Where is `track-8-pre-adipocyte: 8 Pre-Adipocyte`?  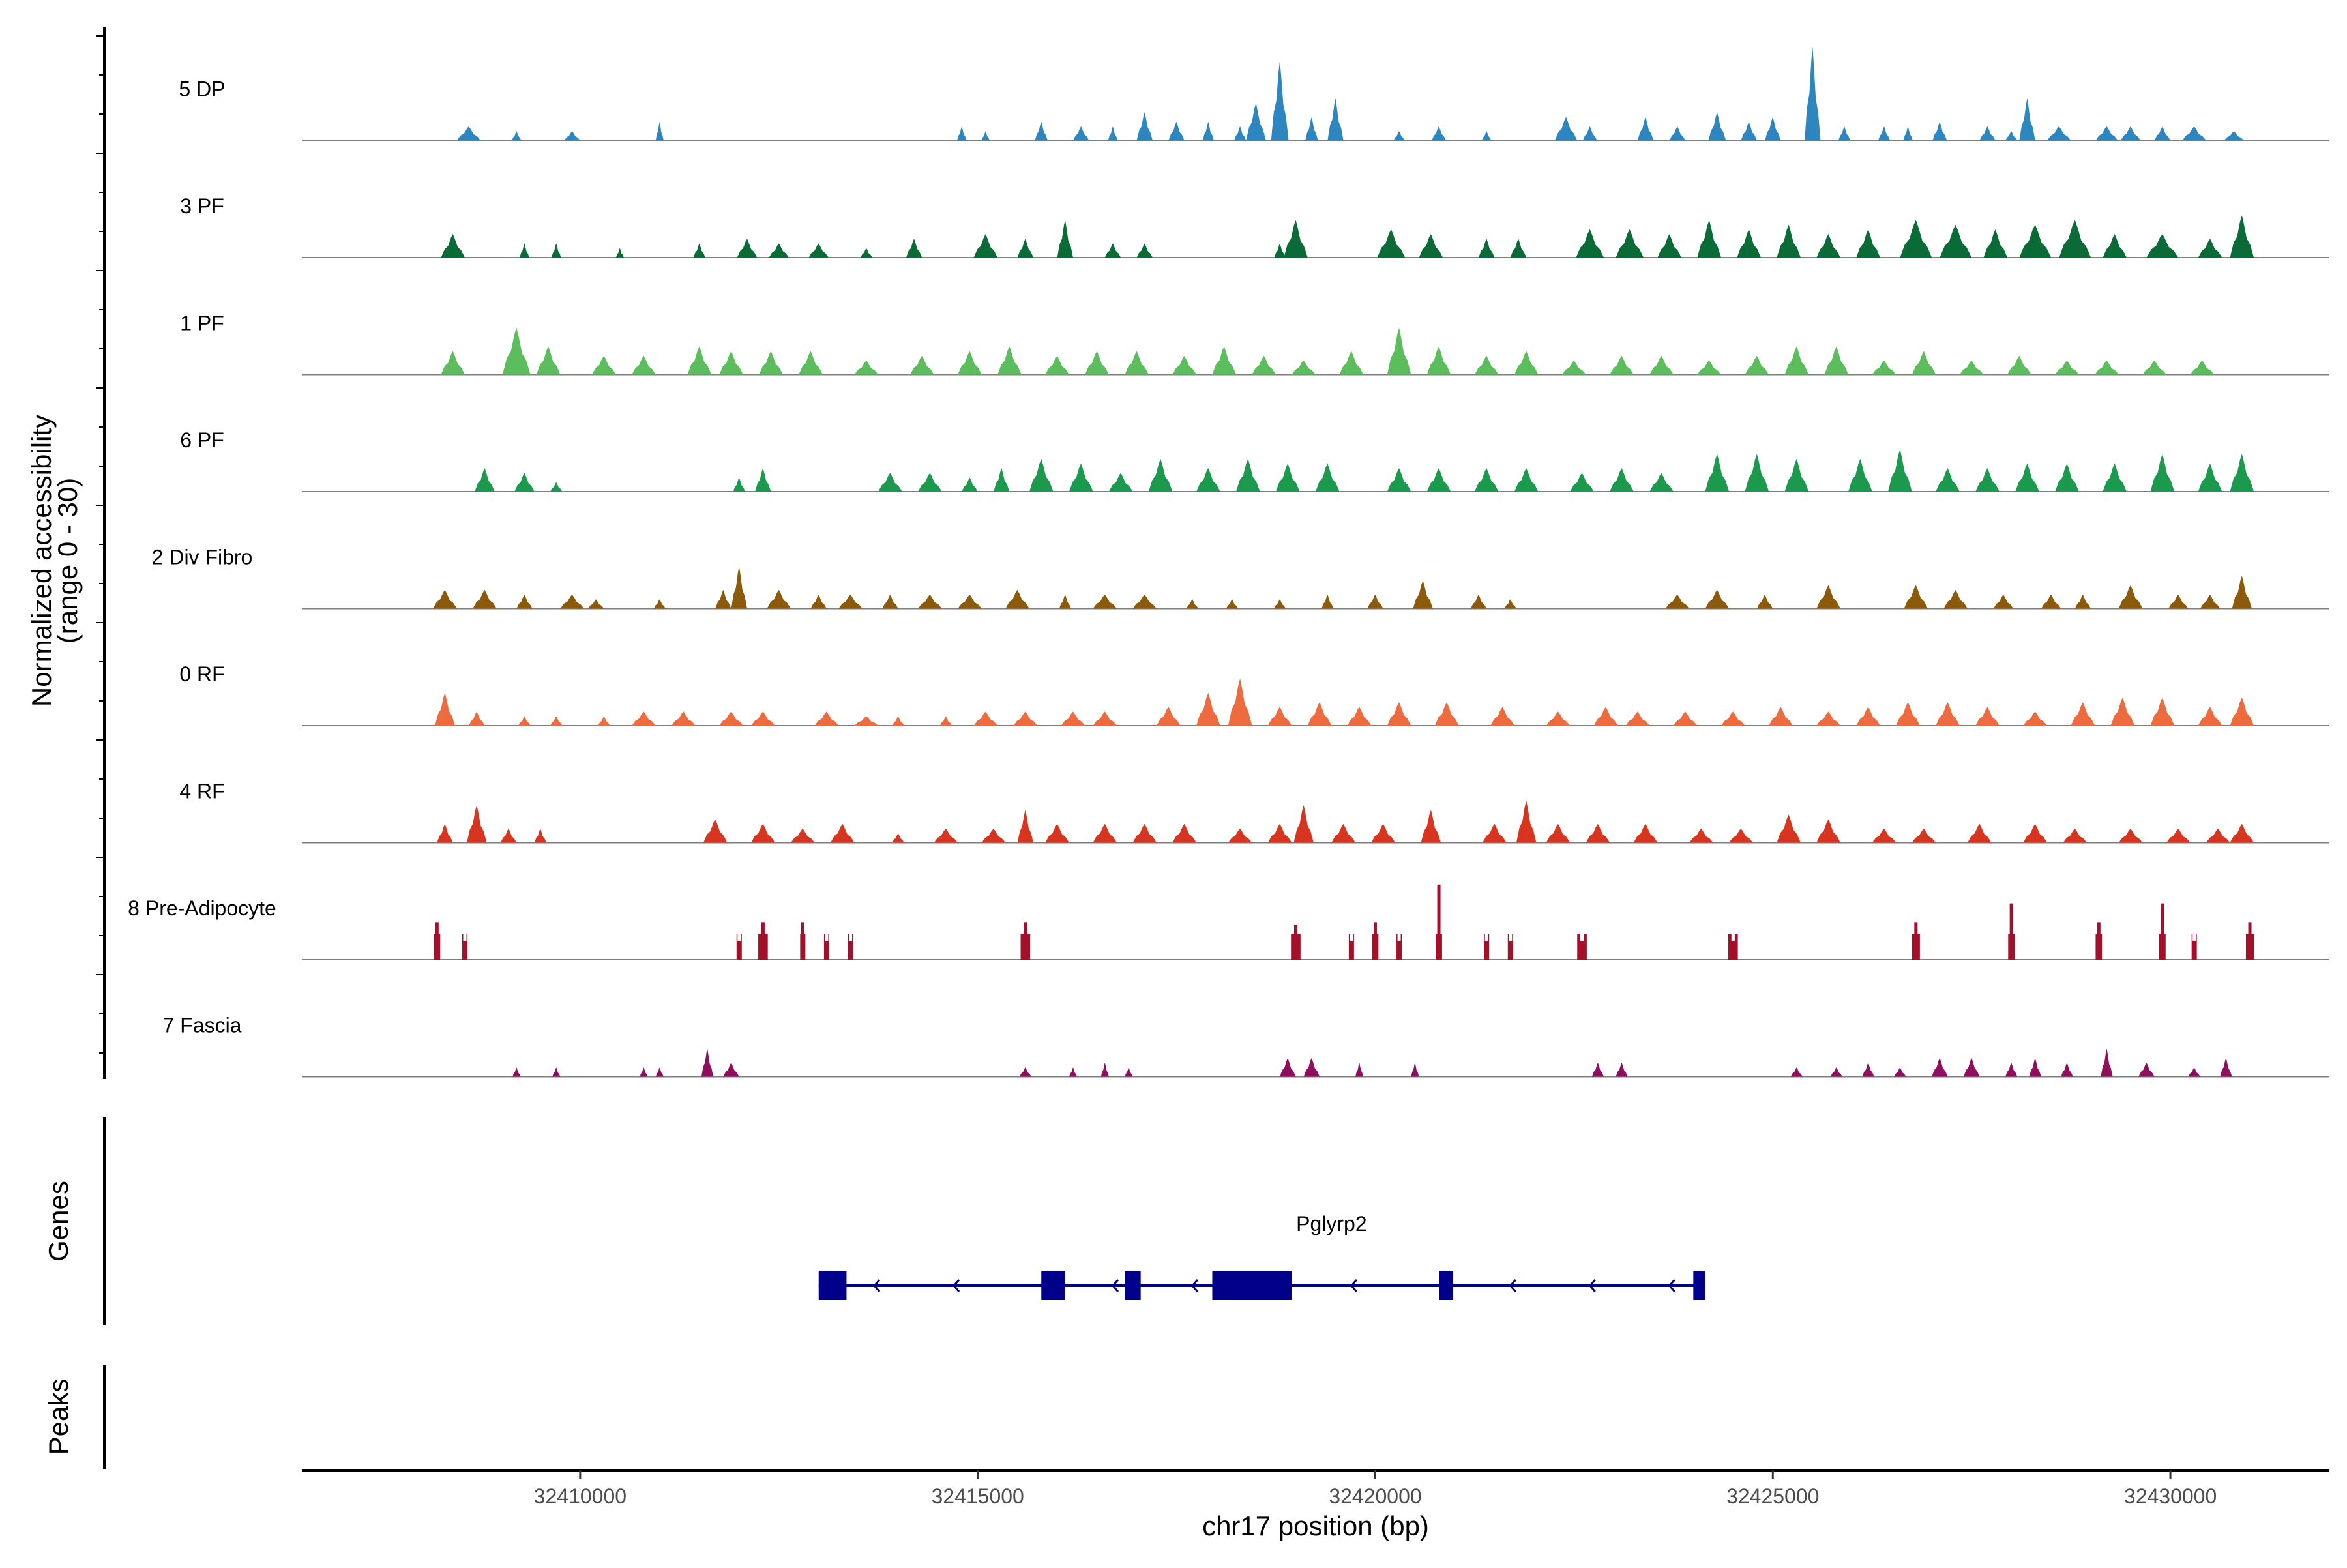 track-8-pre-adipocyte: 8 Pre-Adipocyte is located at coordinates (1228, 922).